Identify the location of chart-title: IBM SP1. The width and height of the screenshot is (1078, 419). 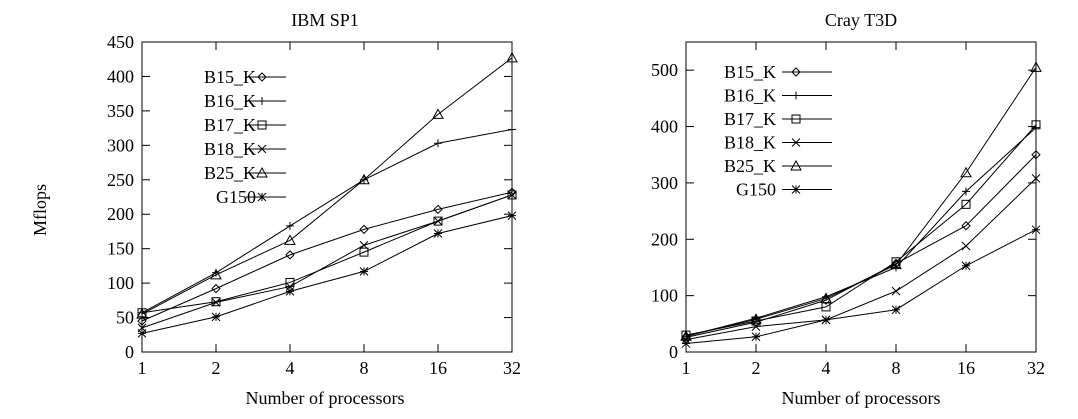
(325, 20).